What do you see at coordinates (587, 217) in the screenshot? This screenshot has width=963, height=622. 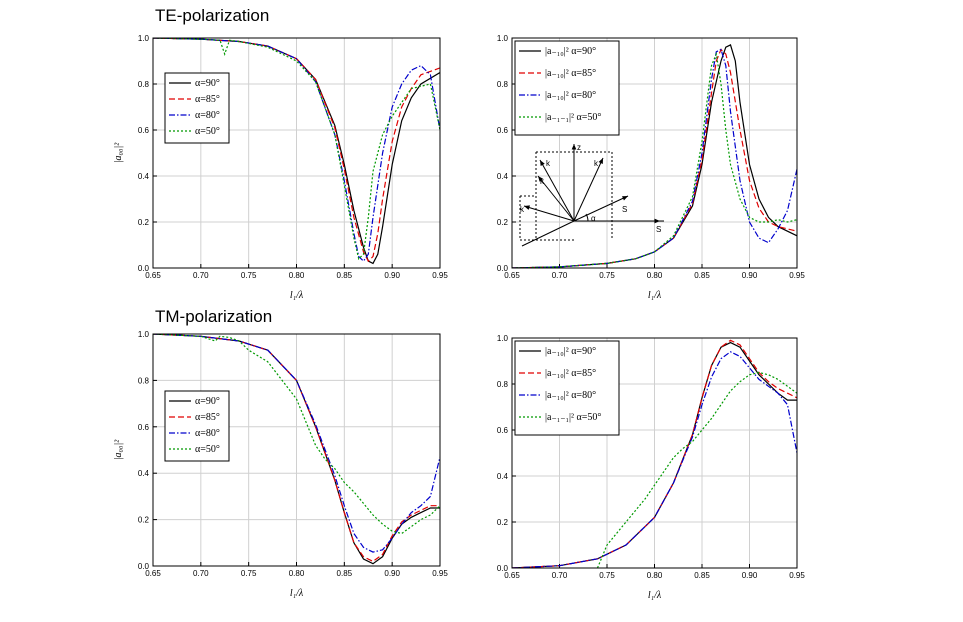 I see `inset-alpha-arc` at bounding box center [587, 217].